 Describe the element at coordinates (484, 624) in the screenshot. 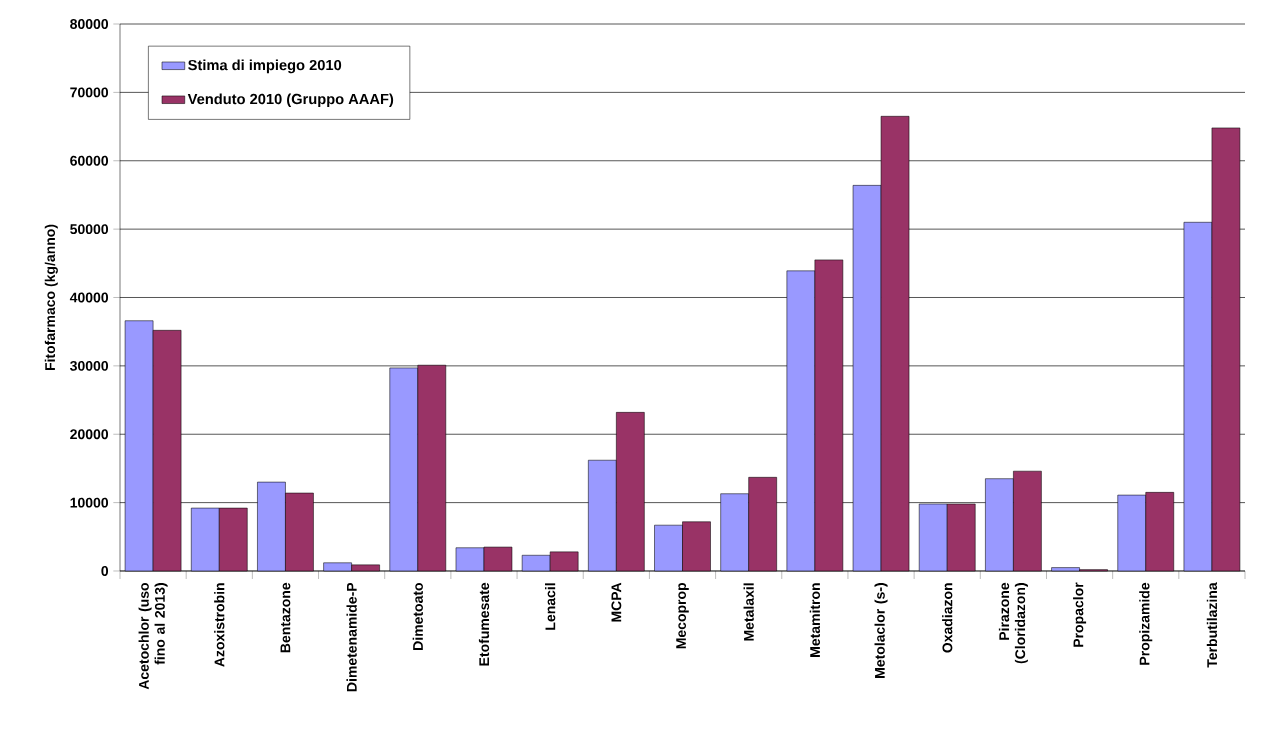

I see `x-tick-label: Etofumesate` at that location.